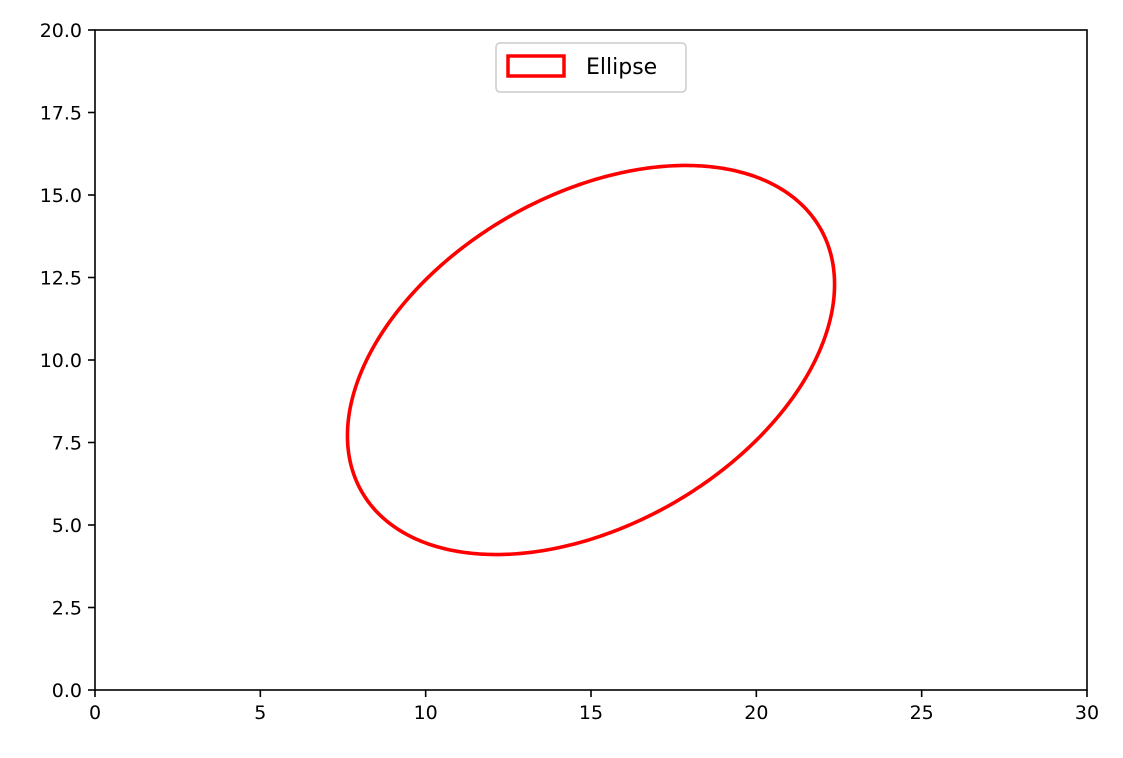  What do you see at coordinates (922, 713) in the screenshot?
I see `x-tick-label: 25` at bounding box center [922, 713].